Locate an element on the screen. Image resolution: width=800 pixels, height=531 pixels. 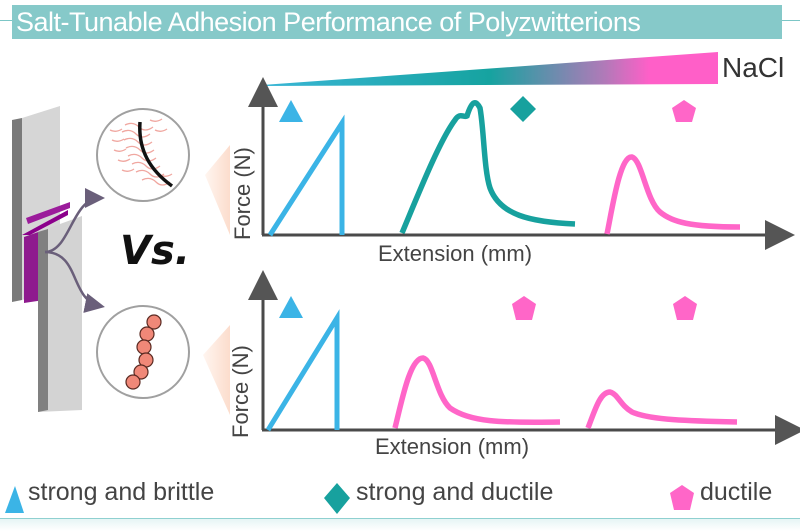
bottom-border is located at coordinates (400, 524).